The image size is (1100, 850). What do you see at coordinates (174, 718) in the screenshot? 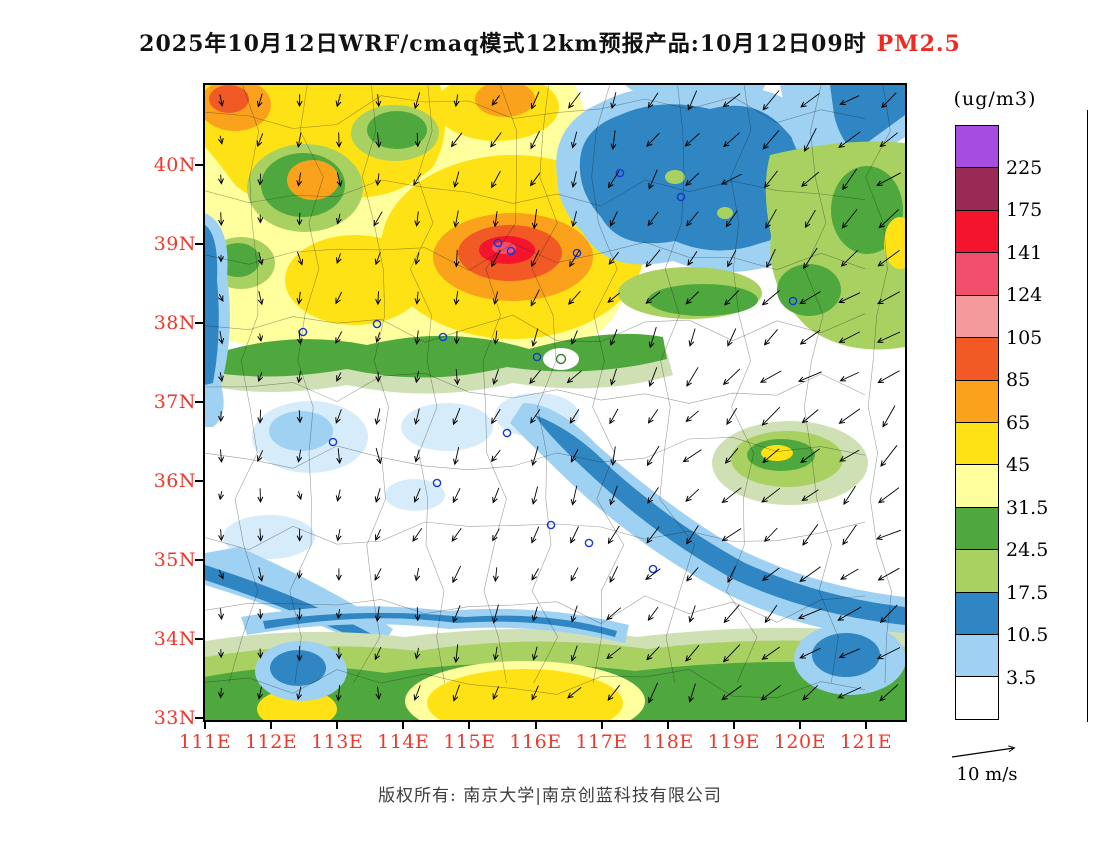
I see `lat-label-33N: 33N` at bounding box center [174, 718].